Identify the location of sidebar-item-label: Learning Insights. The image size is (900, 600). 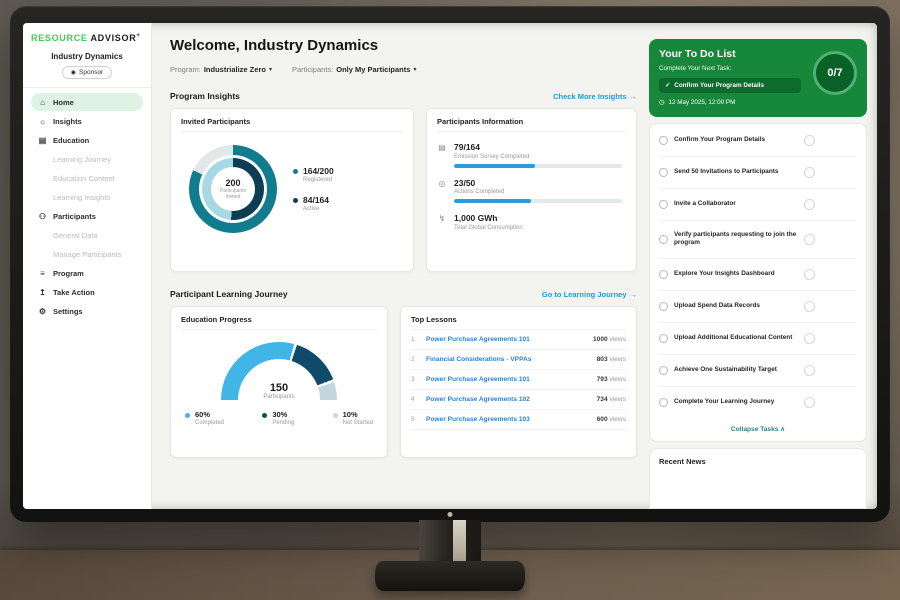
(82, 197).